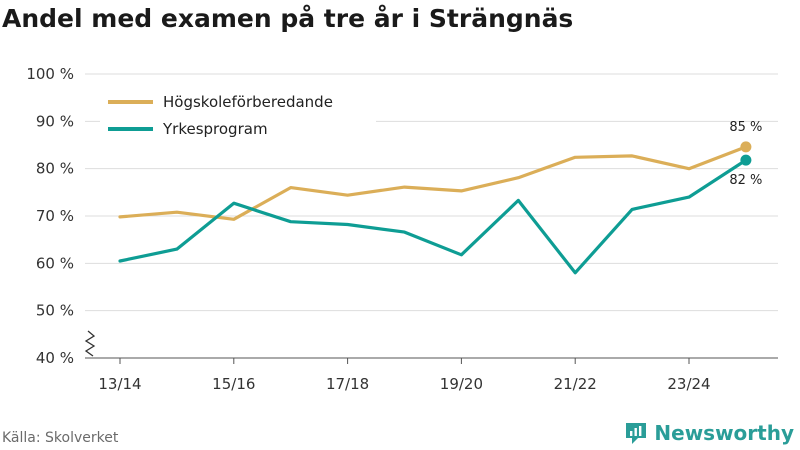 The image size is (800, 450). What do you see at coordinates (575, 384) in the screenshot?
I see `x-tick-label: 21/22` at bounding box center [575, 384].